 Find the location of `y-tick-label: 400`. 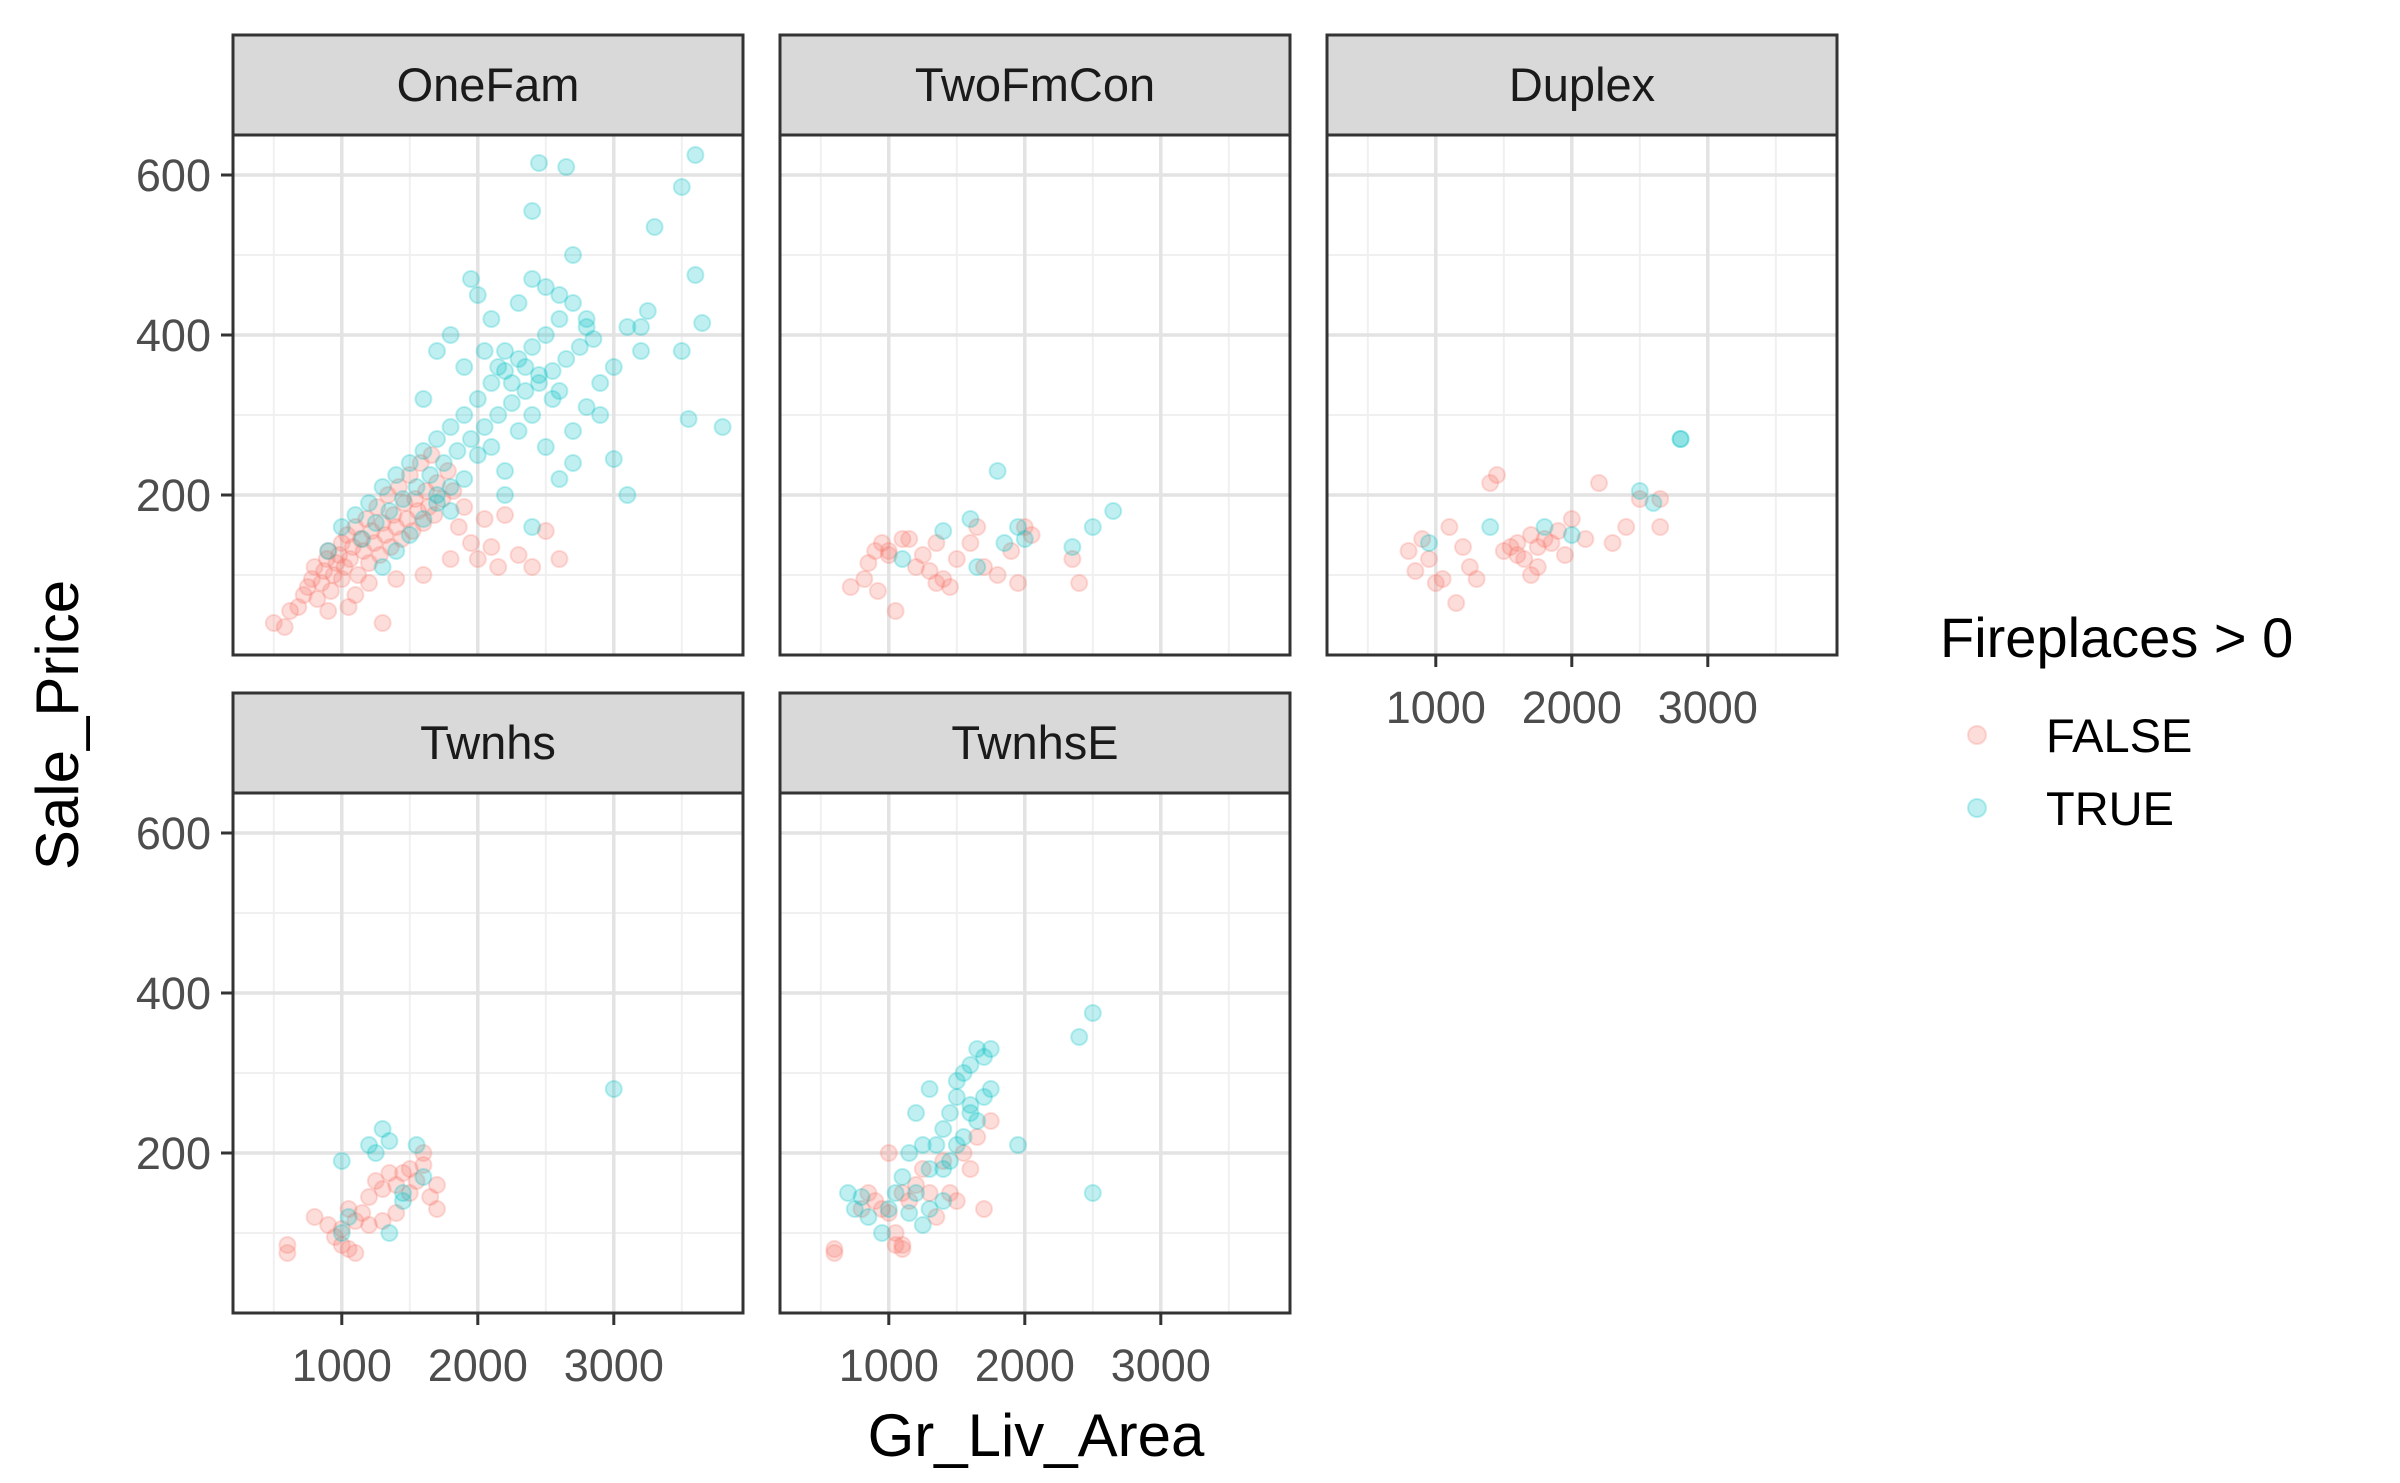

y-tick-label: 400 is located at coordinates (173, 993).